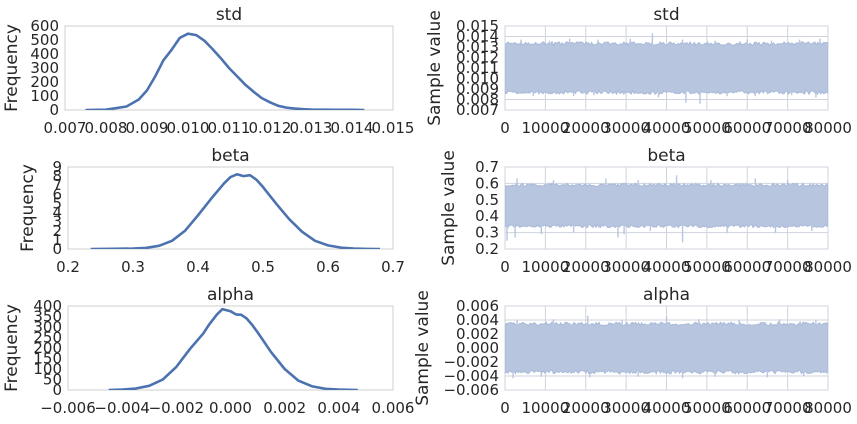  What do you see at coordinates (177, 408) in the screenshot?
I see `x-tick-label: −0.002` at bounding box center [177, 408].